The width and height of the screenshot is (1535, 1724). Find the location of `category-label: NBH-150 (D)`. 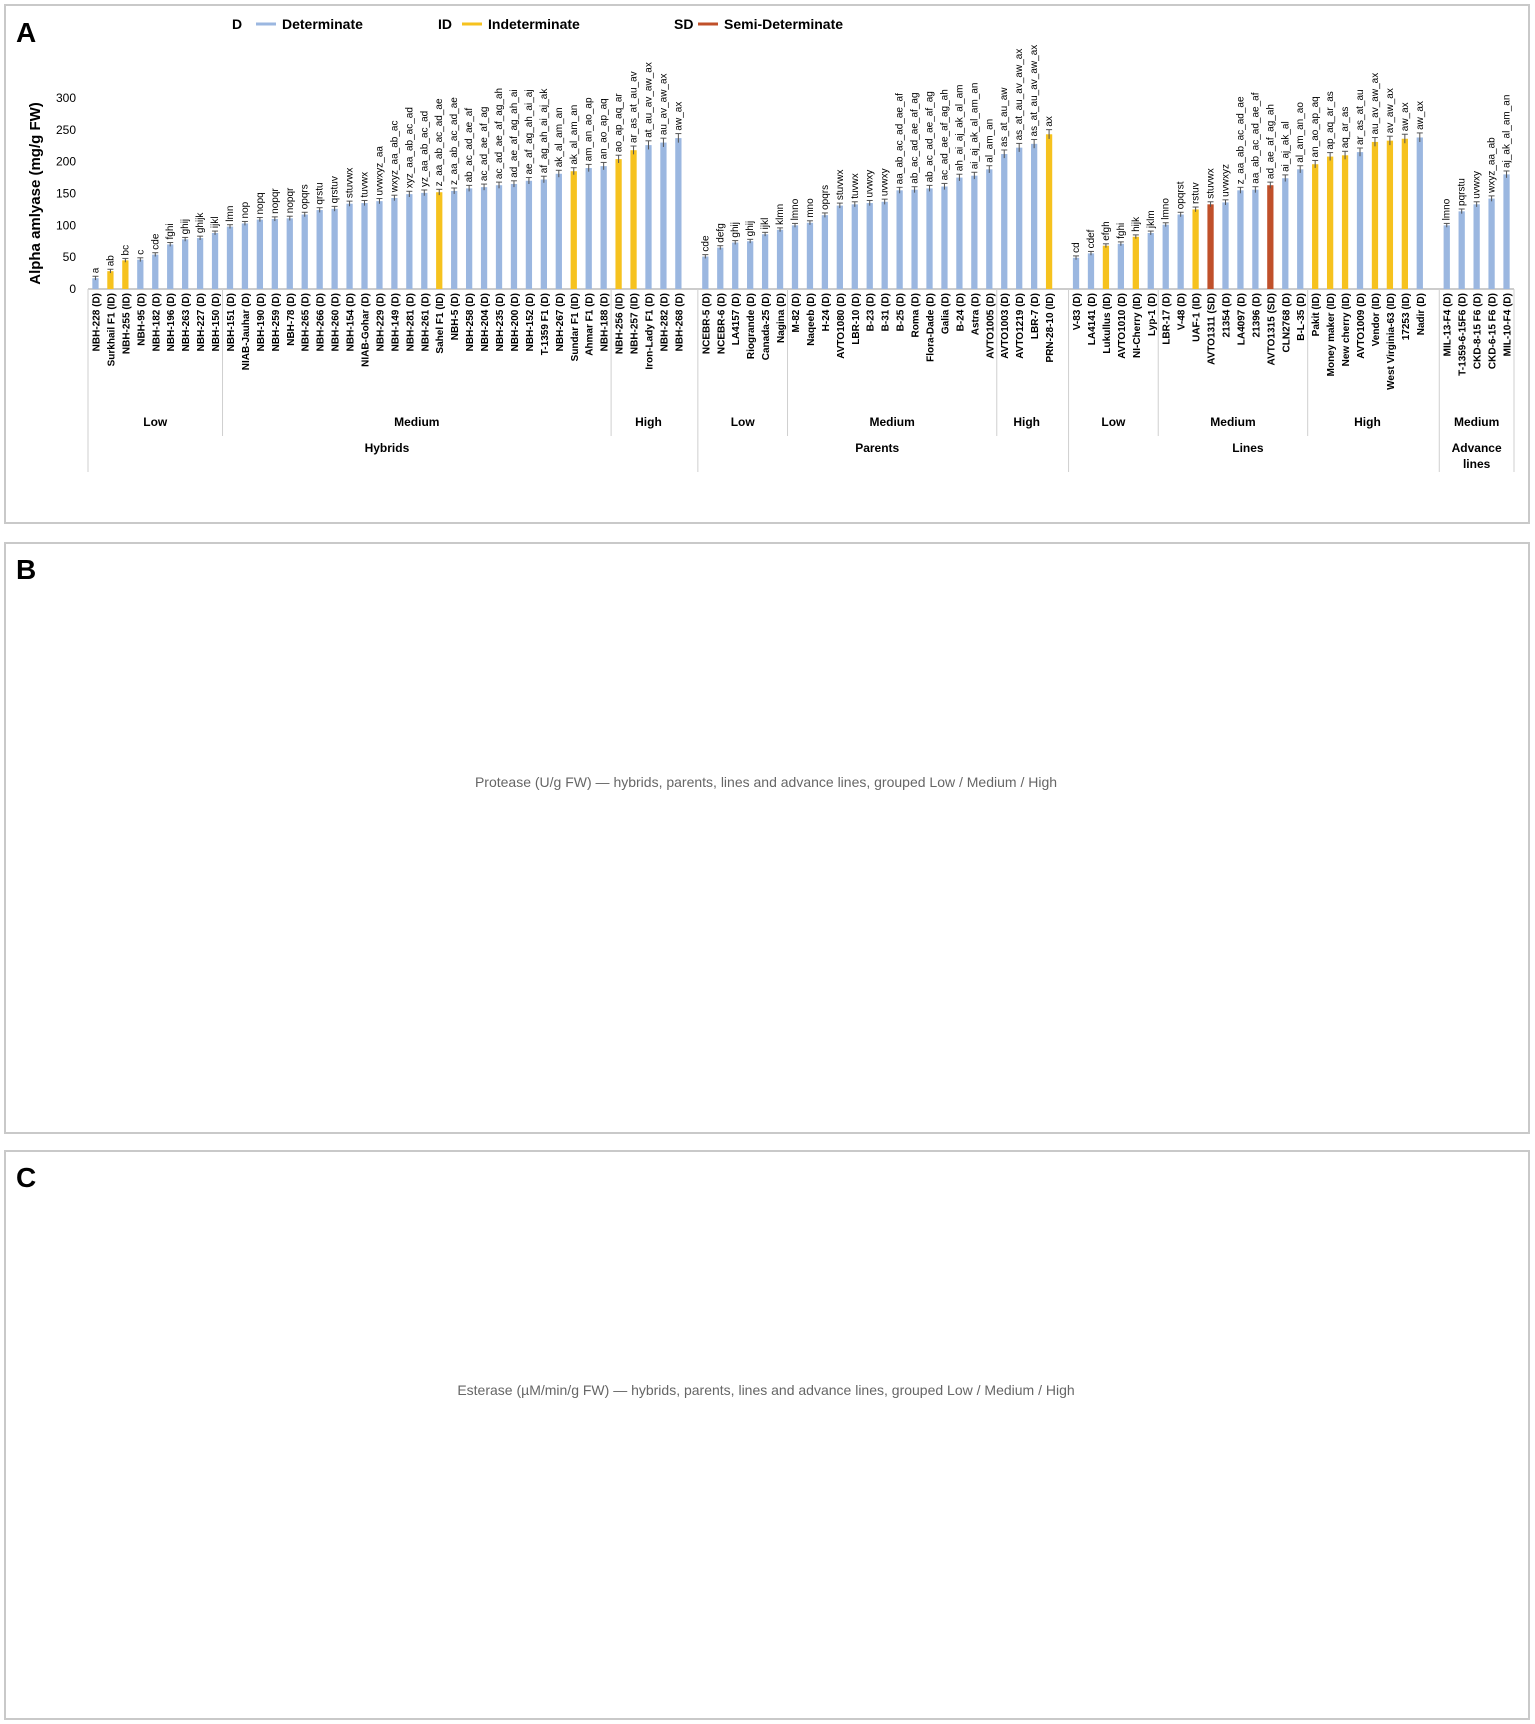

category-label: NBH-150 (D) is located at coordinates (216, 322).